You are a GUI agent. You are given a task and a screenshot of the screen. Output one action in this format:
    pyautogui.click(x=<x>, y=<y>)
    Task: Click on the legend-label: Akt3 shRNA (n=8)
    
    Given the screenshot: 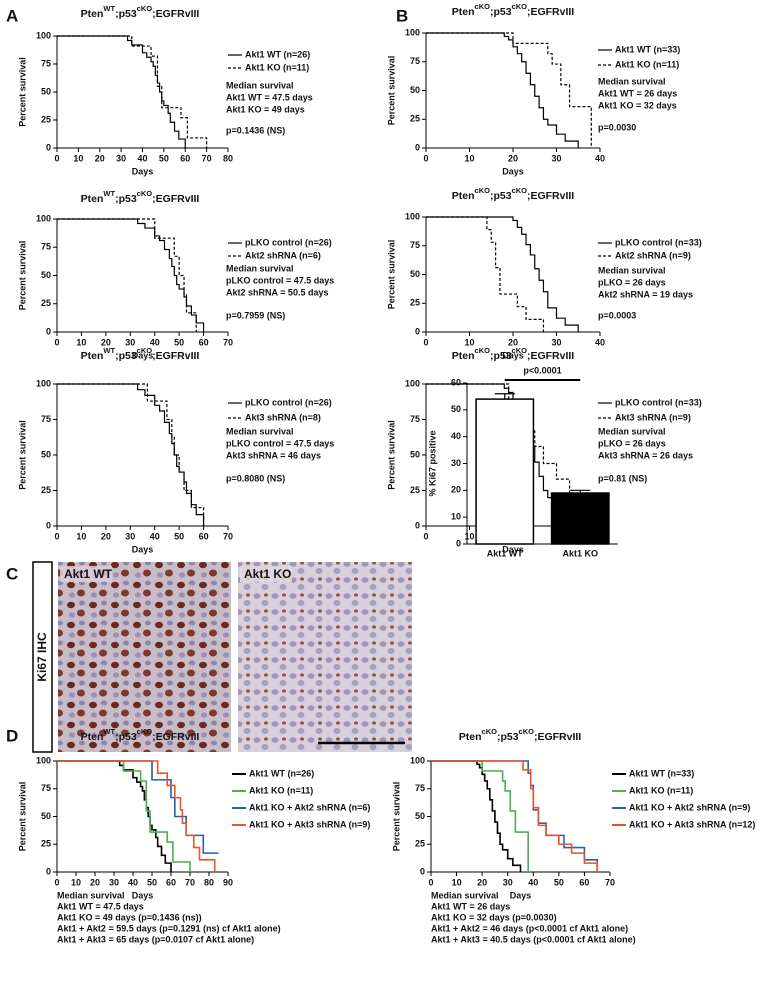 What is the action you would take?
    pyautogui.click(x=283, y=417)
    